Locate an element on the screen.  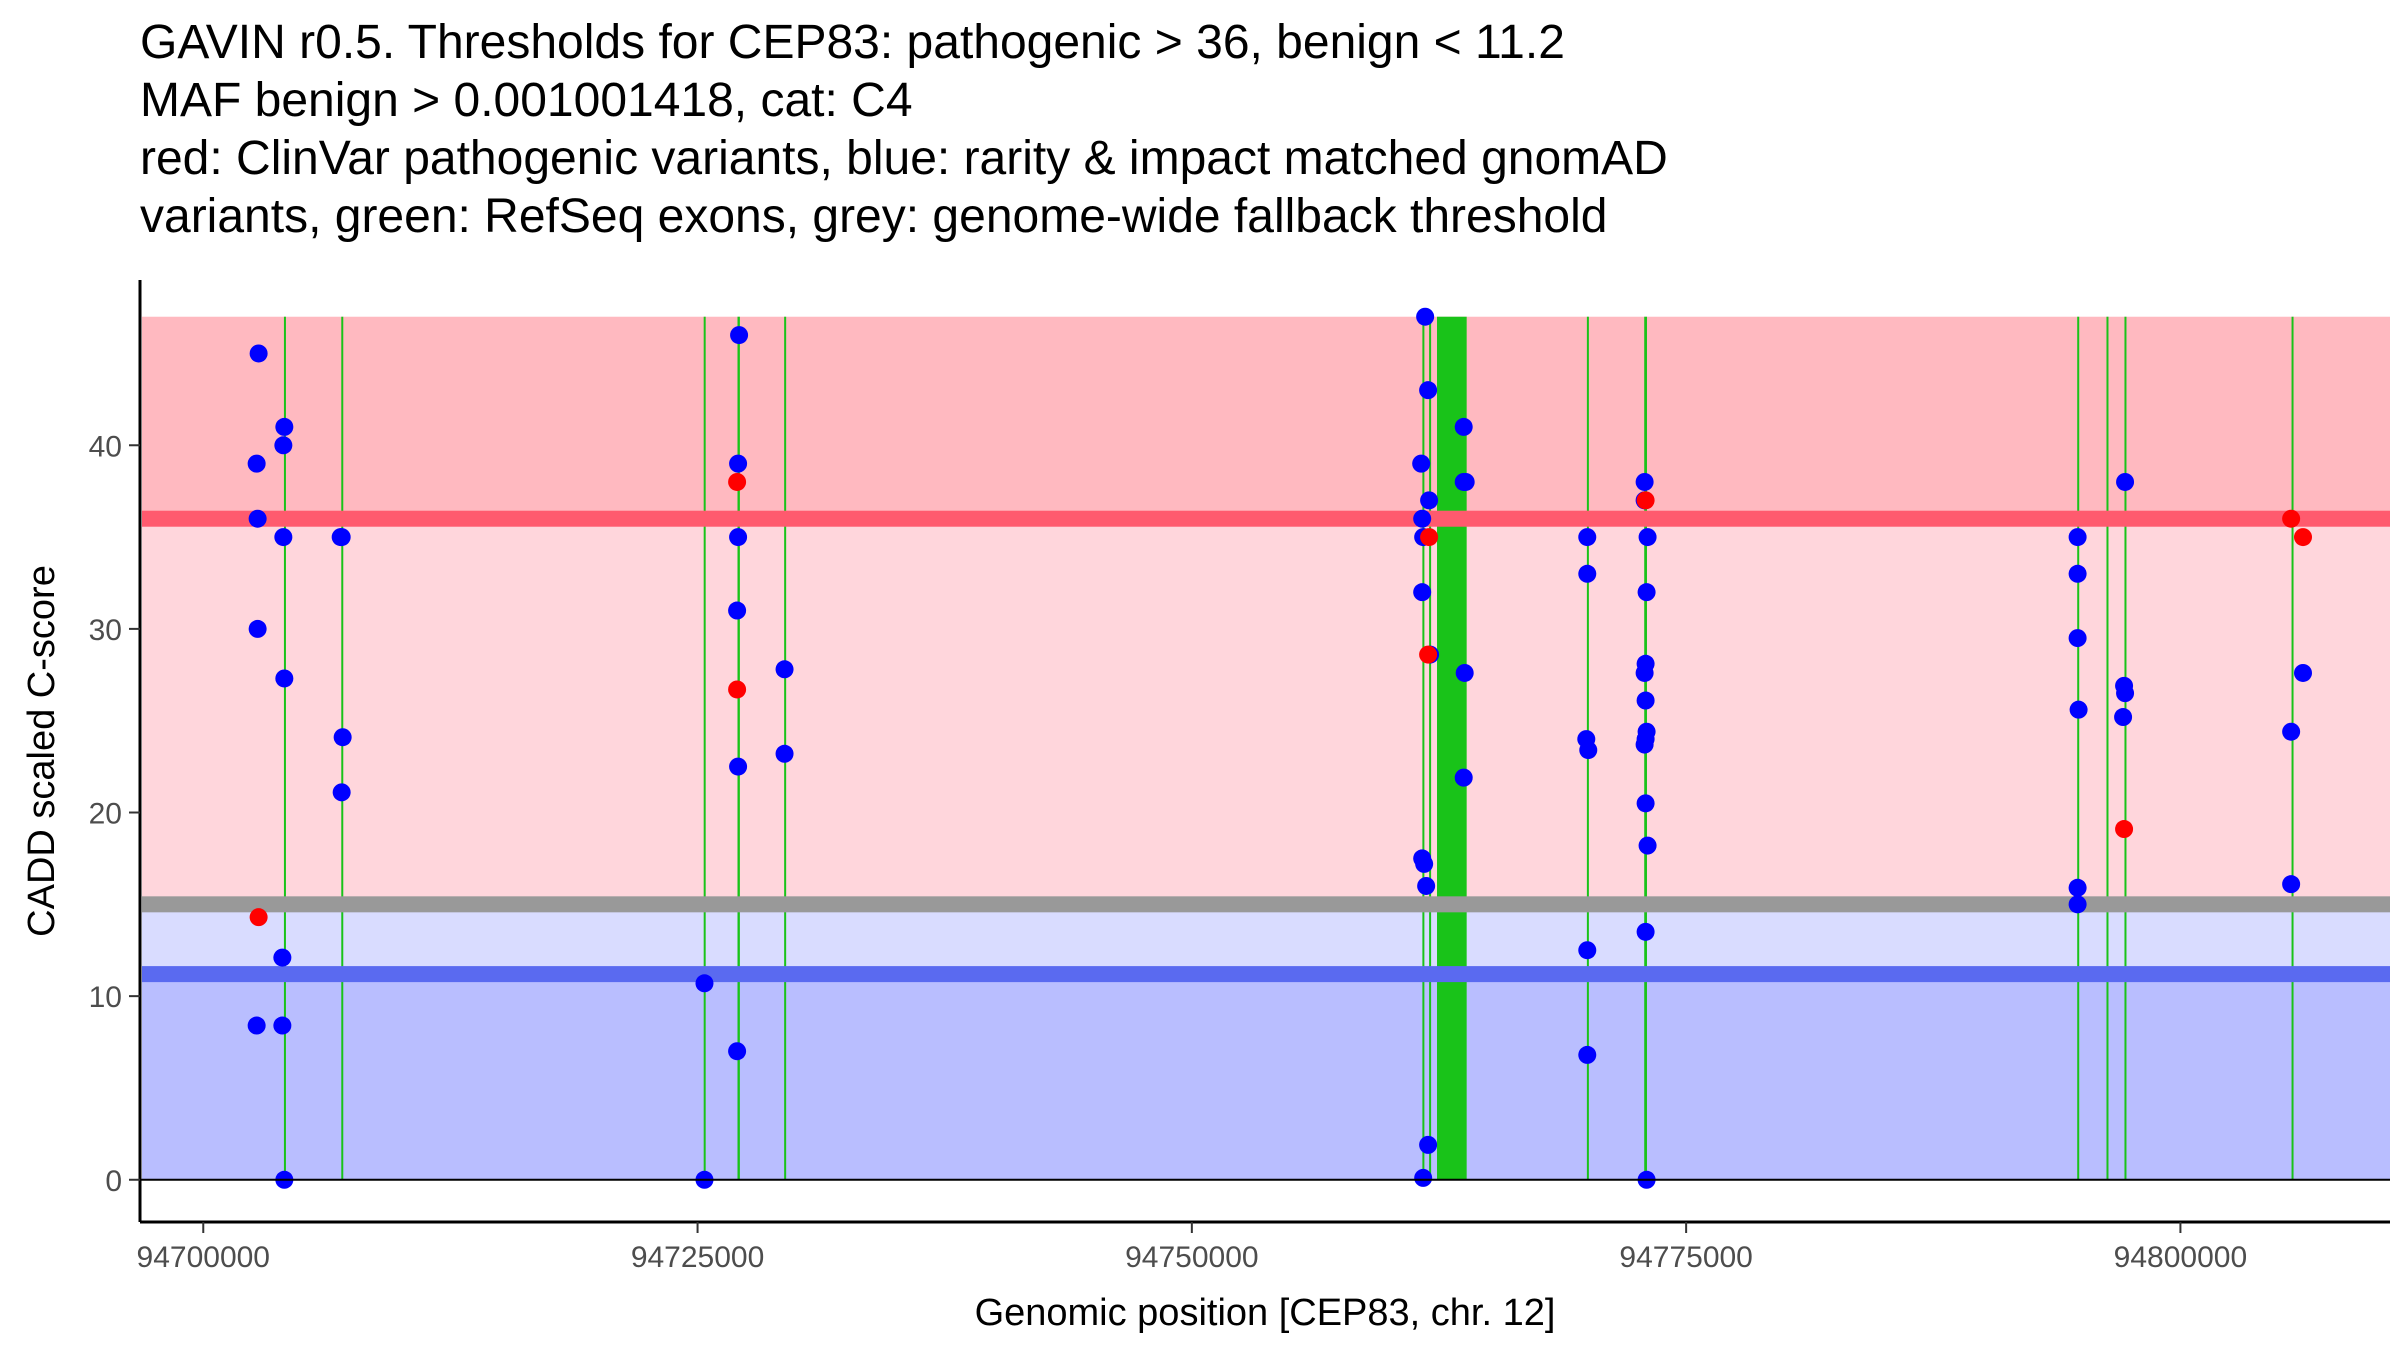
x-tick-label: 94800000 is located at coordinates (2180, 1257).